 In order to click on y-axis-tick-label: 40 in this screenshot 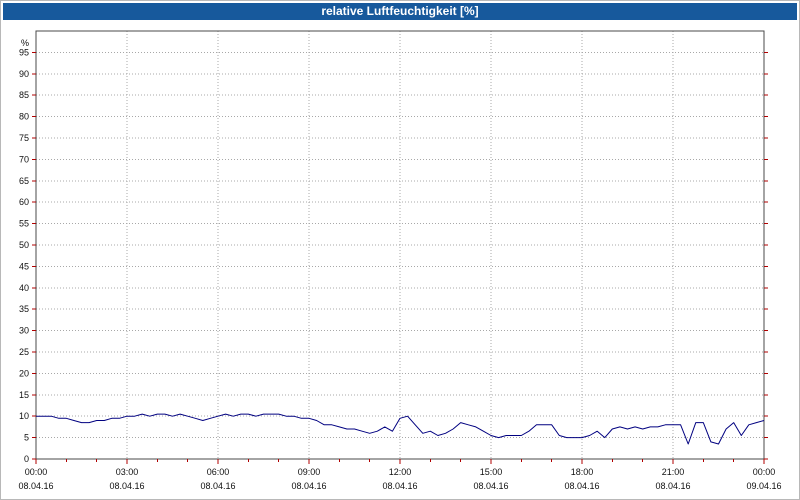, I will do `click(24, 288)`.